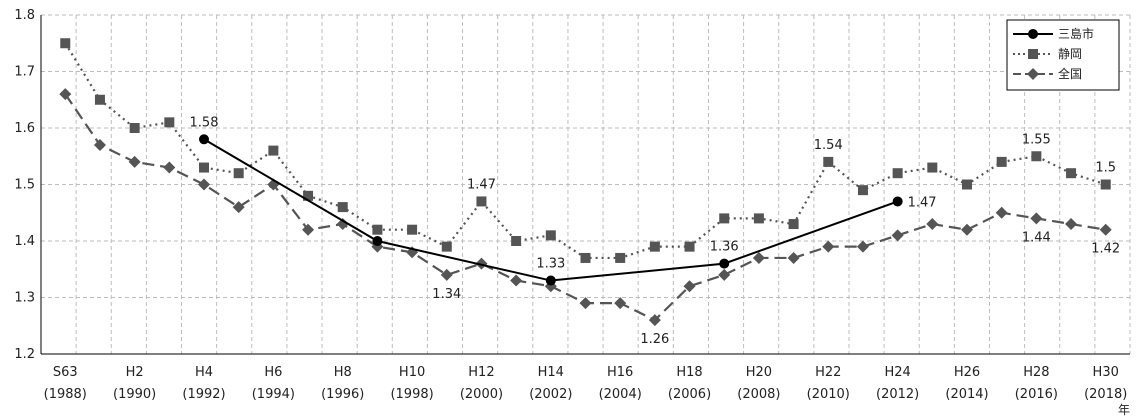 This screenshot has height=420, width=1140. Describe the element at coordinates (1106, 372) in the screenshot. I see `x-tick-era-label: H30` at that location.